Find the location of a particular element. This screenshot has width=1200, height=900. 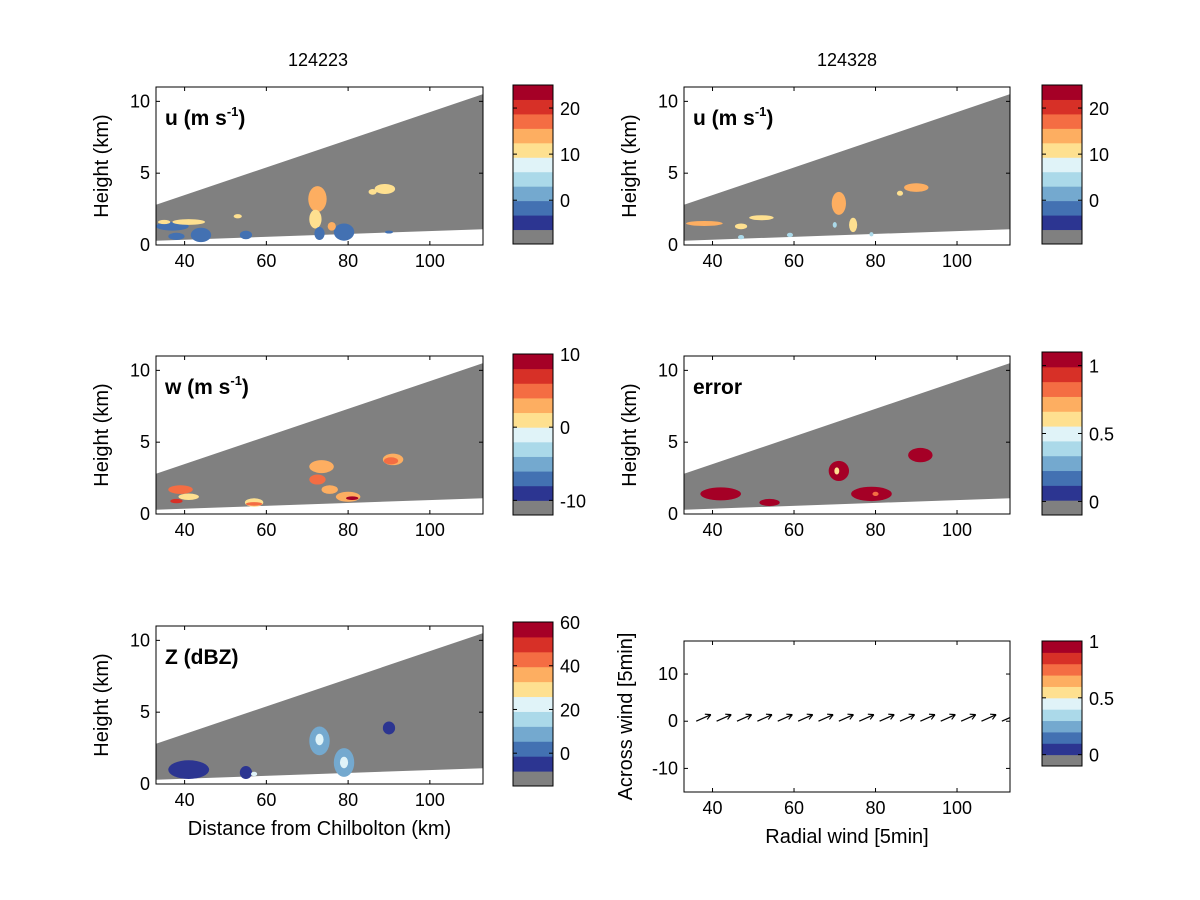

colorbar-tick-label: -10 is located at coordinates (573, 501).